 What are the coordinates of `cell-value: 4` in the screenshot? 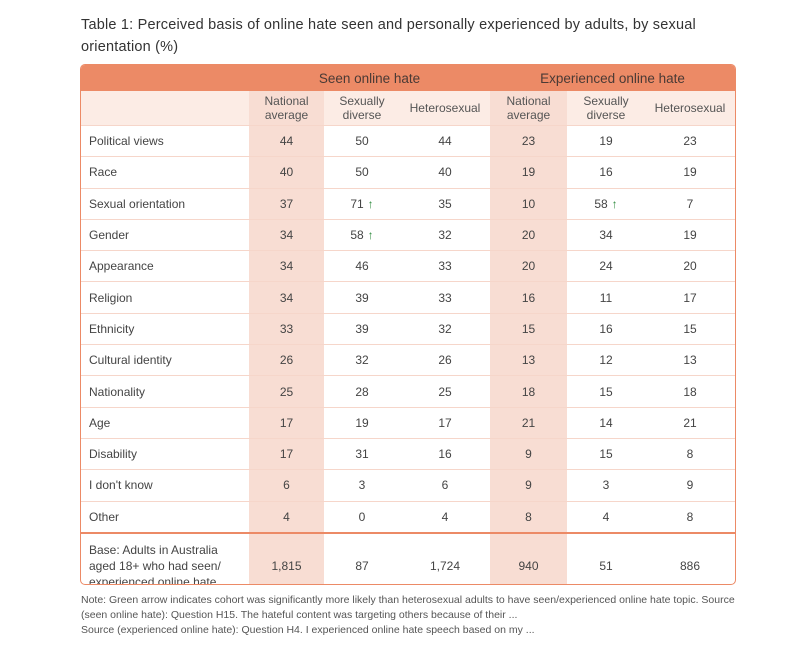 It's located at (445, 516).